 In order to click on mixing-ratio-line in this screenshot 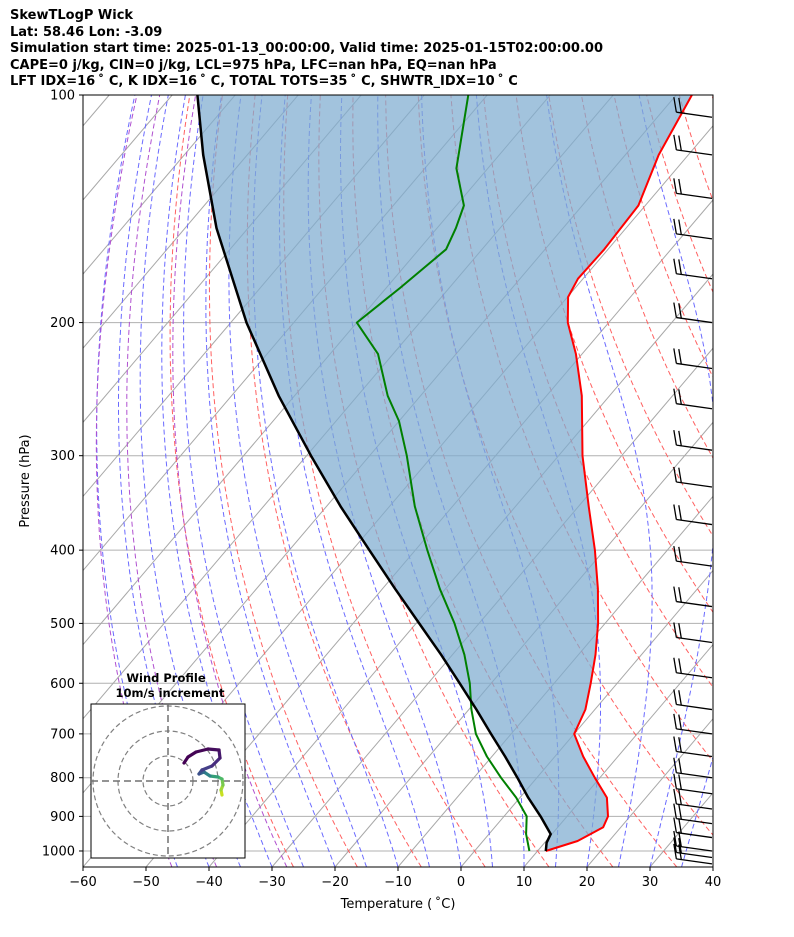, I will do `click(230, 481)`.